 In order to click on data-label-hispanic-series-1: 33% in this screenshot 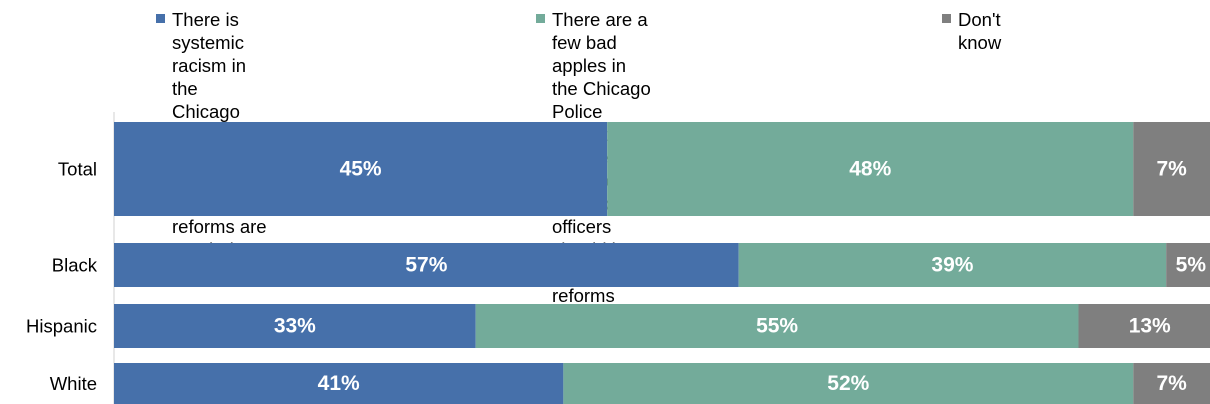, I will do `click(295, 326)`.